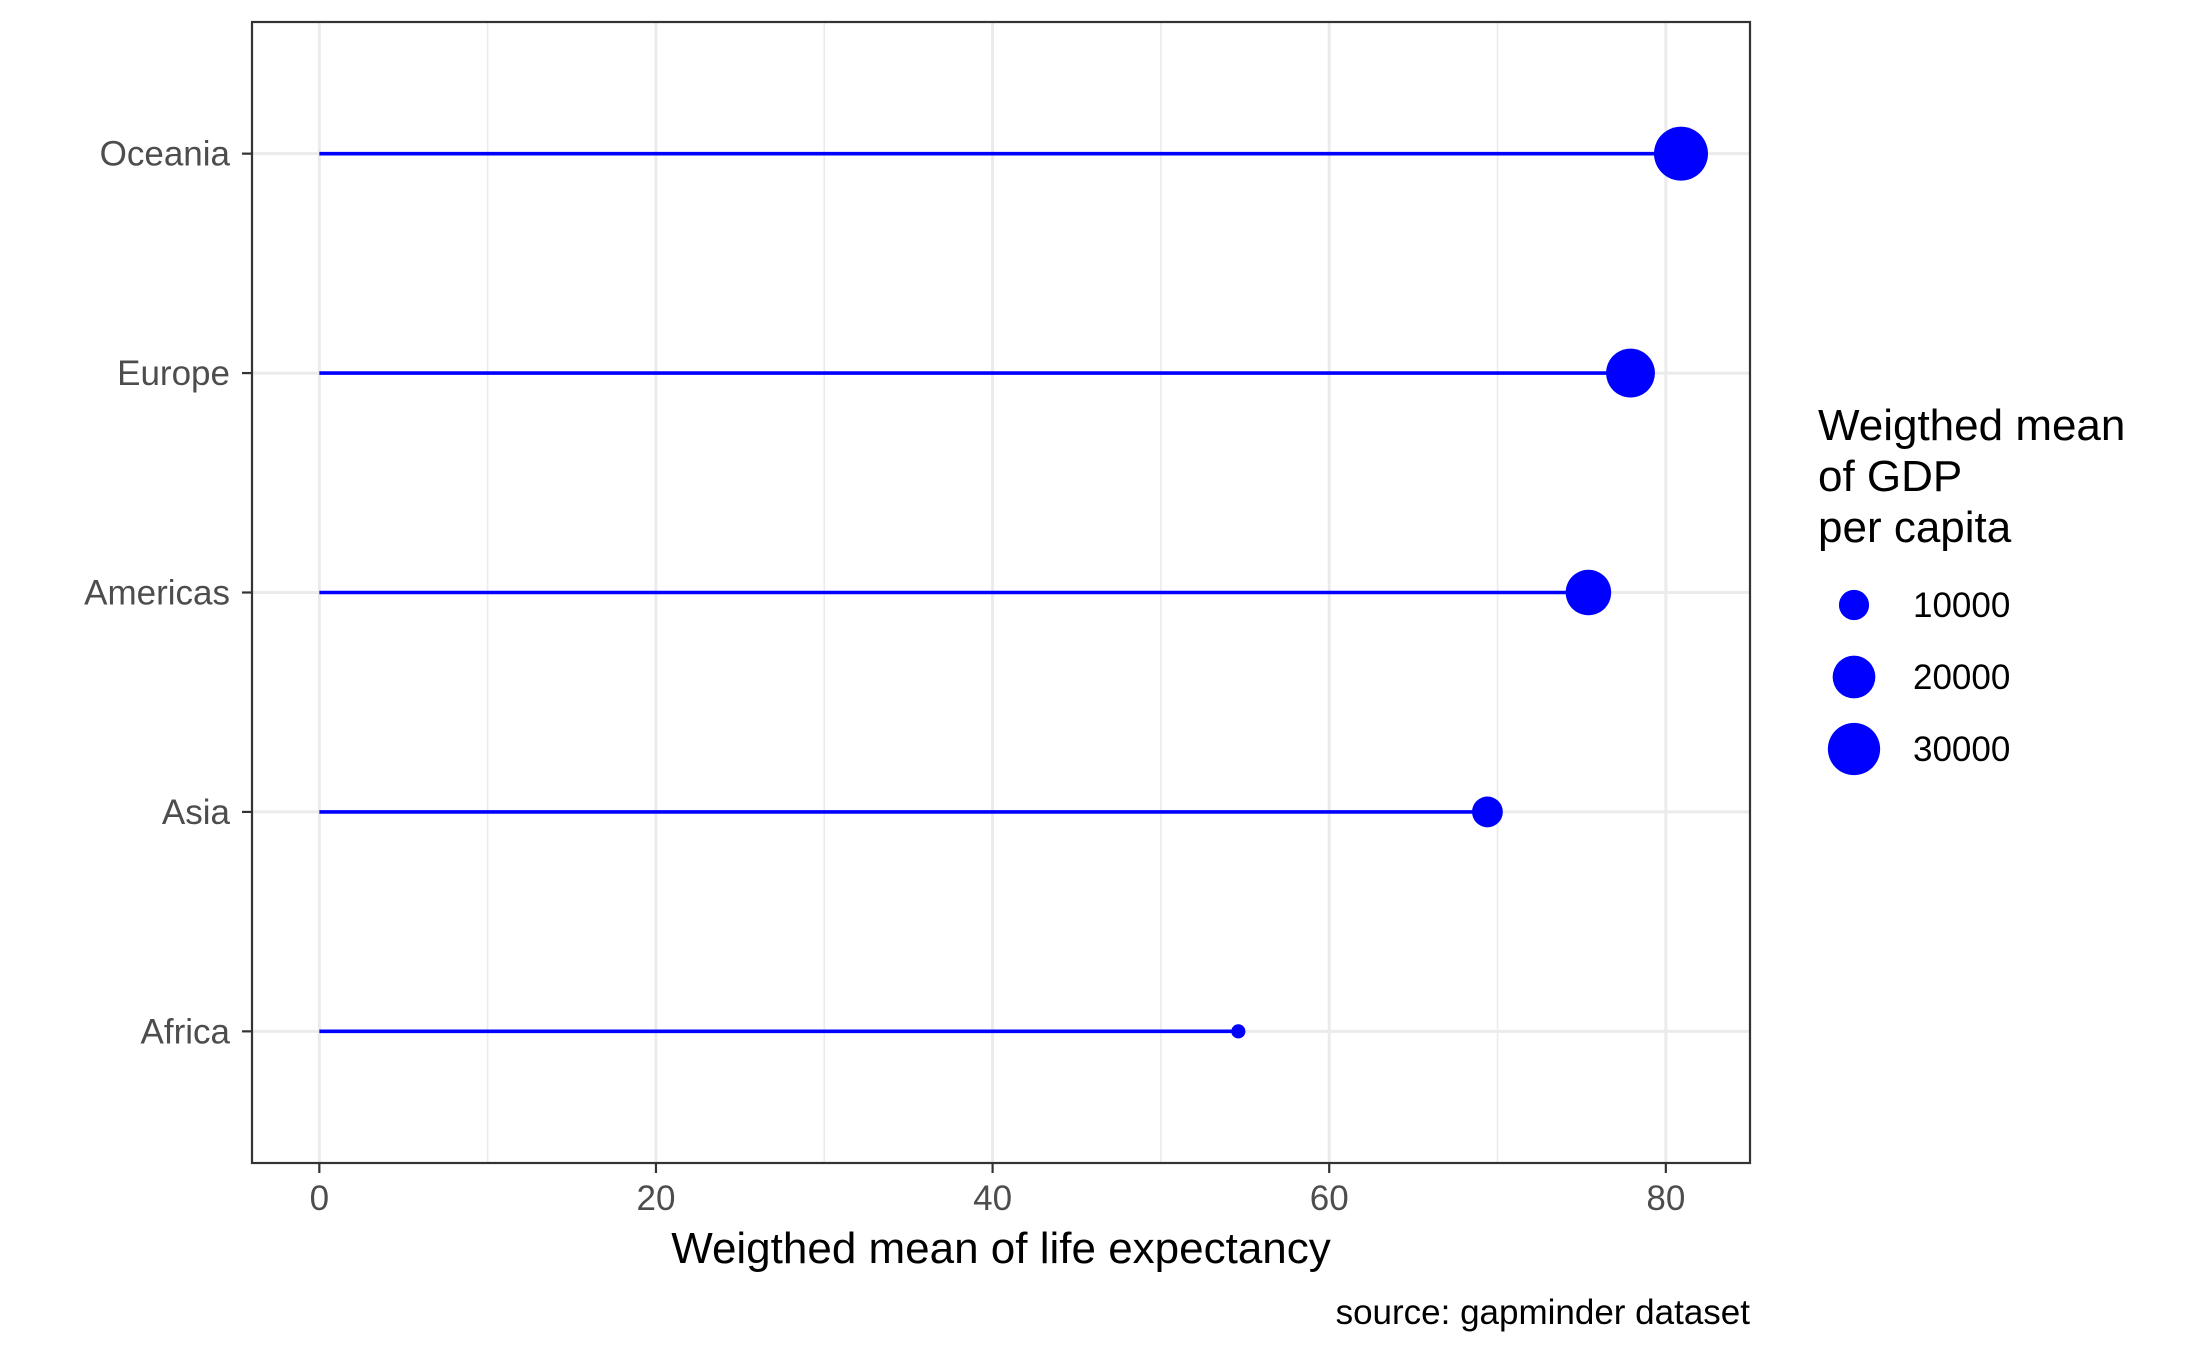 Image resolution: width=2187 pixels, height=1355 pixels. I want to click on x-tick-label: 60, so click(1329, 1198).